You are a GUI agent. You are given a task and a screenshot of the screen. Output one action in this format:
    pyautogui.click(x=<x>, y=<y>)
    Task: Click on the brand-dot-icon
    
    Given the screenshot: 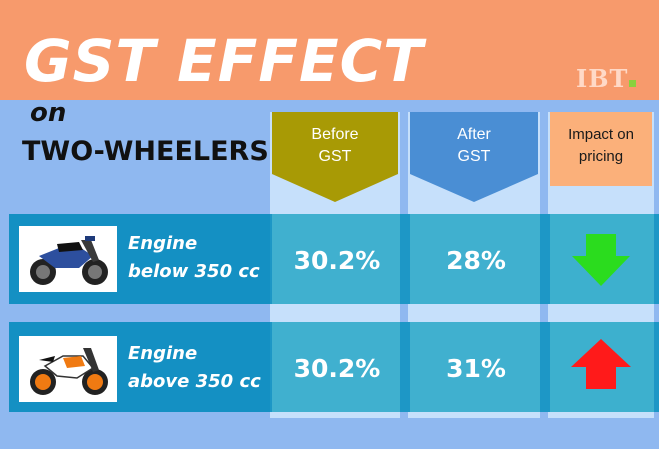 What is the action you would take?
    pyautogui.click(x=633, y=83)
    